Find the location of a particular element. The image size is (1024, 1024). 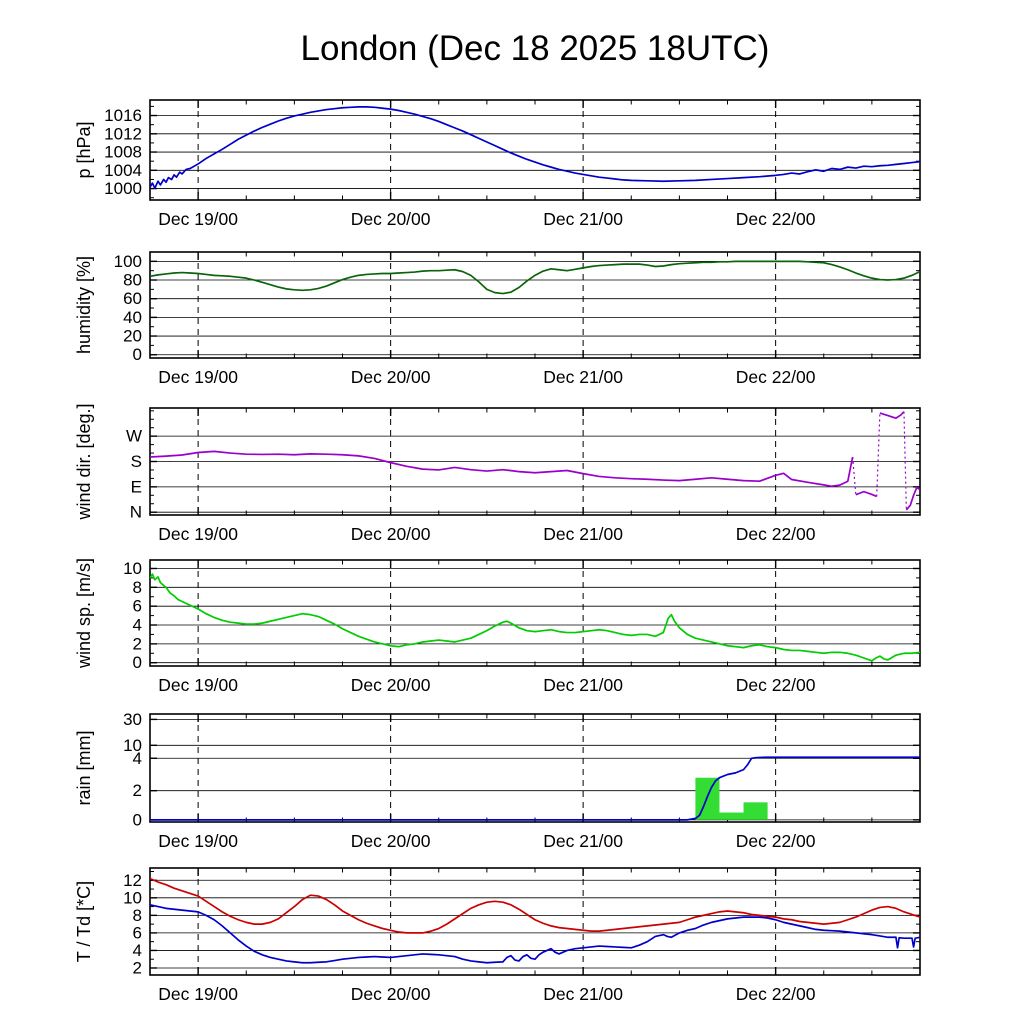

y-axis-title: wind dir. [deg.] is located at coordinates (84, 461).